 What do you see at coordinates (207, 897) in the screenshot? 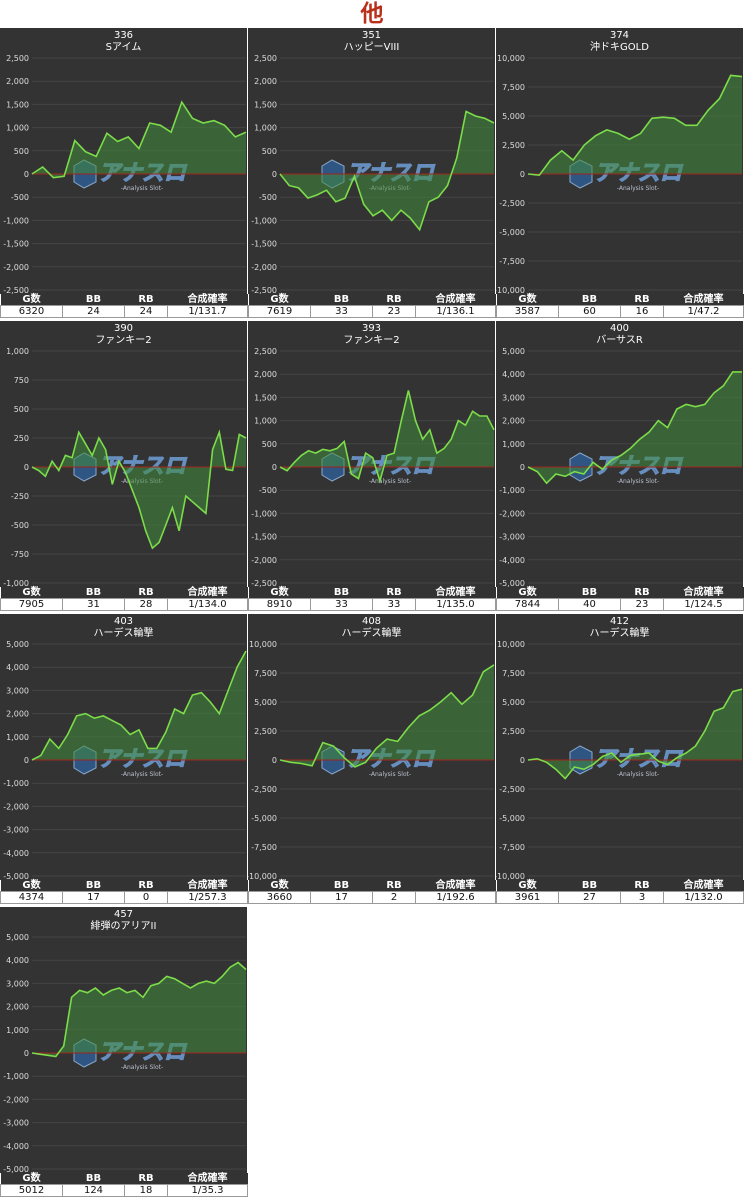
I see `rate-value: 1/257.3` at bounding box center [207, 897].